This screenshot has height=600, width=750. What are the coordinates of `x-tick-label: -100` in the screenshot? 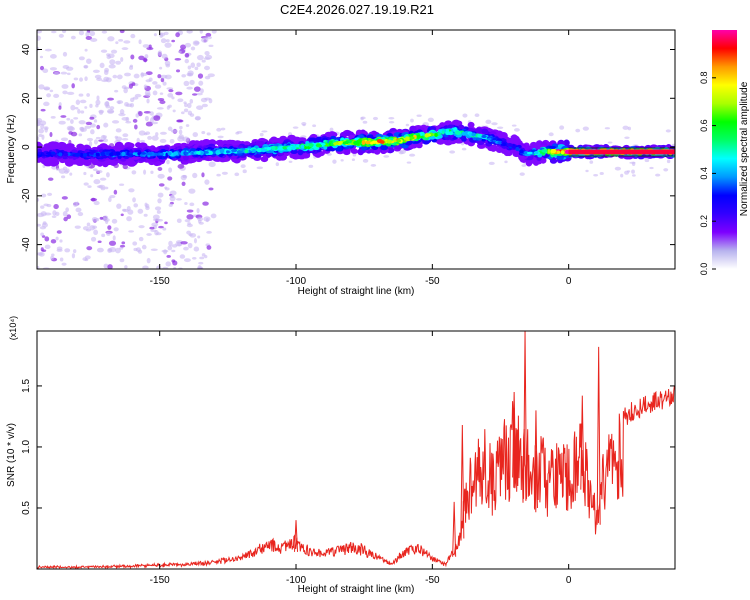 It's located at (296, 580).